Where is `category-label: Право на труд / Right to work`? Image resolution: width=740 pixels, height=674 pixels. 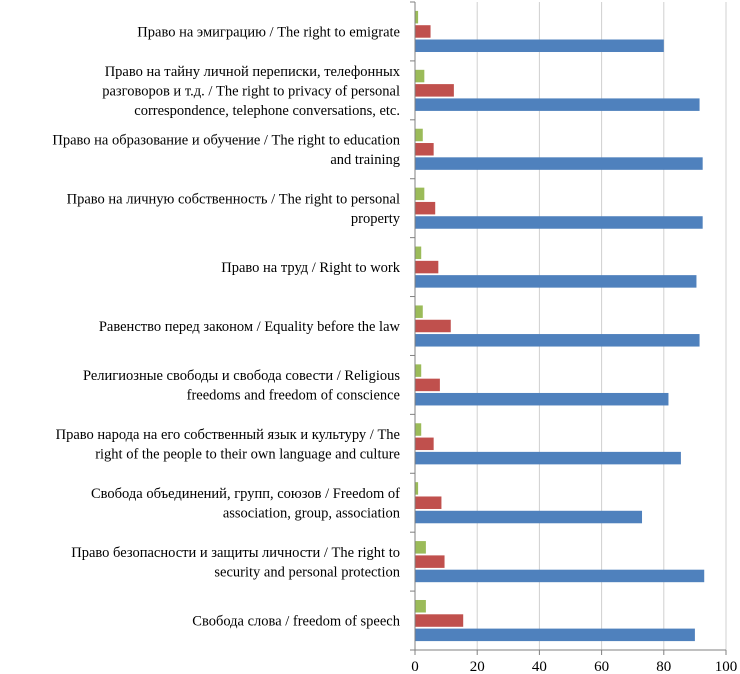
category-label: Право на труд / Right to work is located at coordinates (310, 268).